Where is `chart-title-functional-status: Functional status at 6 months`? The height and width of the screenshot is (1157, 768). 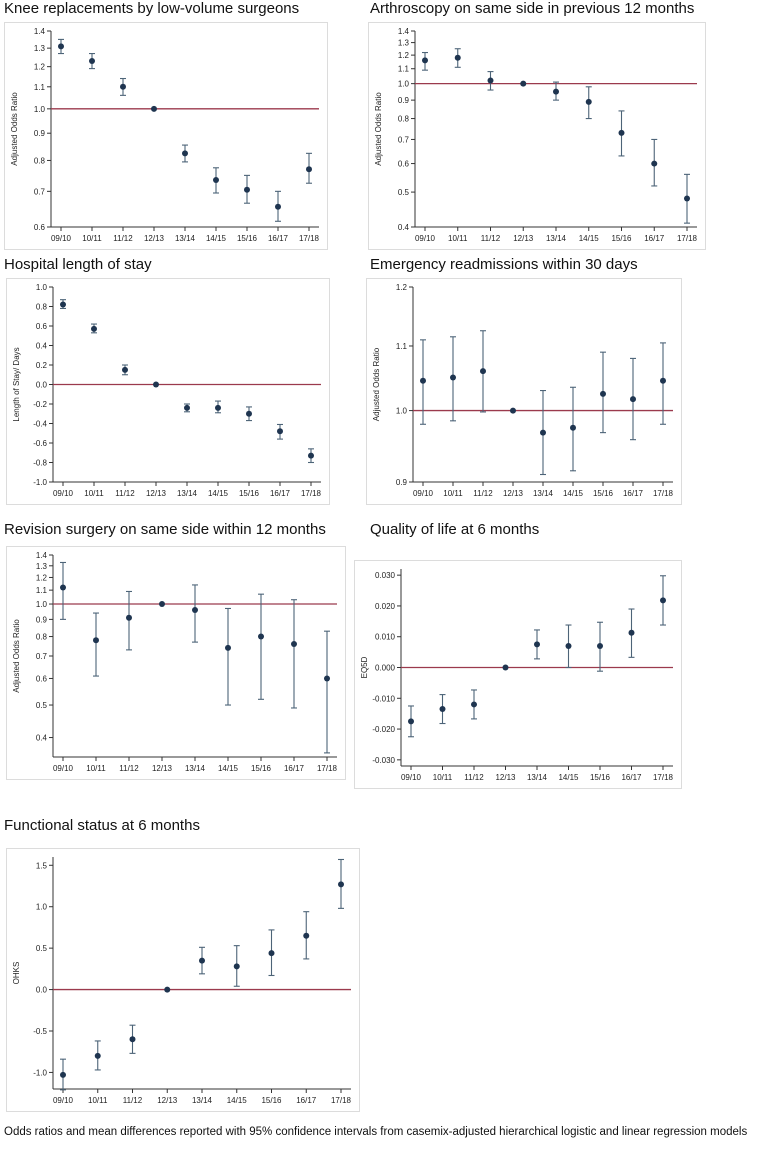
chart-title-functional-status: Functional status at 6 months is located at coordinates (102, 825).